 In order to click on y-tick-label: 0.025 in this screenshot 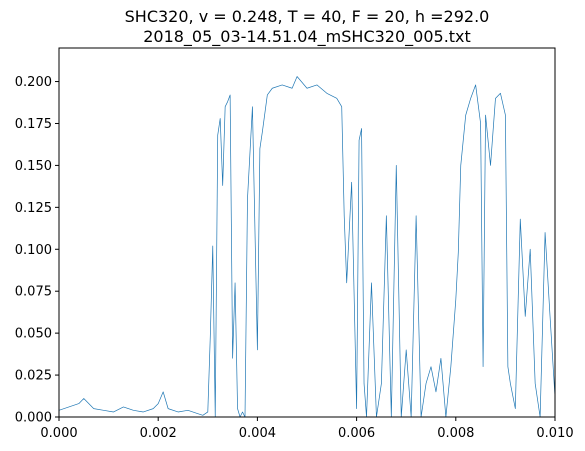, I will do `click(33, 376)`.